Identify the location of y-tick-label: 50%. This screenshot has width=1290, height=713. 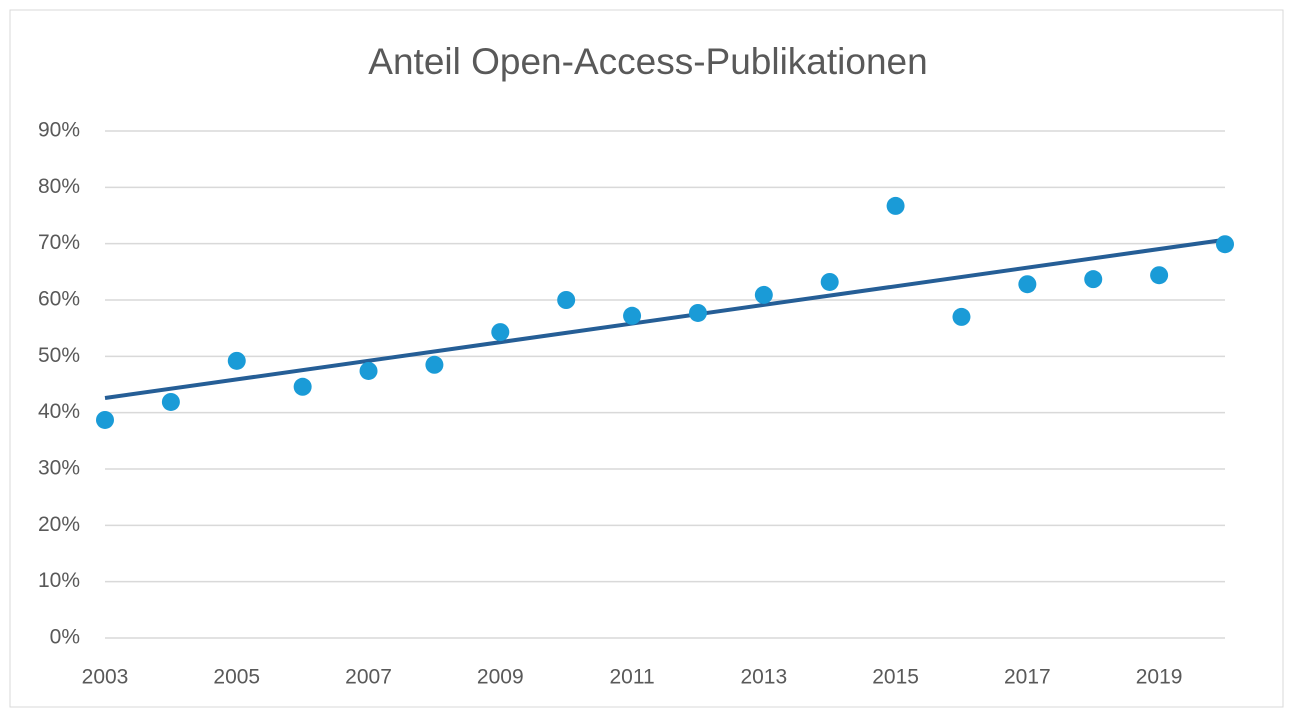
(59, 355).